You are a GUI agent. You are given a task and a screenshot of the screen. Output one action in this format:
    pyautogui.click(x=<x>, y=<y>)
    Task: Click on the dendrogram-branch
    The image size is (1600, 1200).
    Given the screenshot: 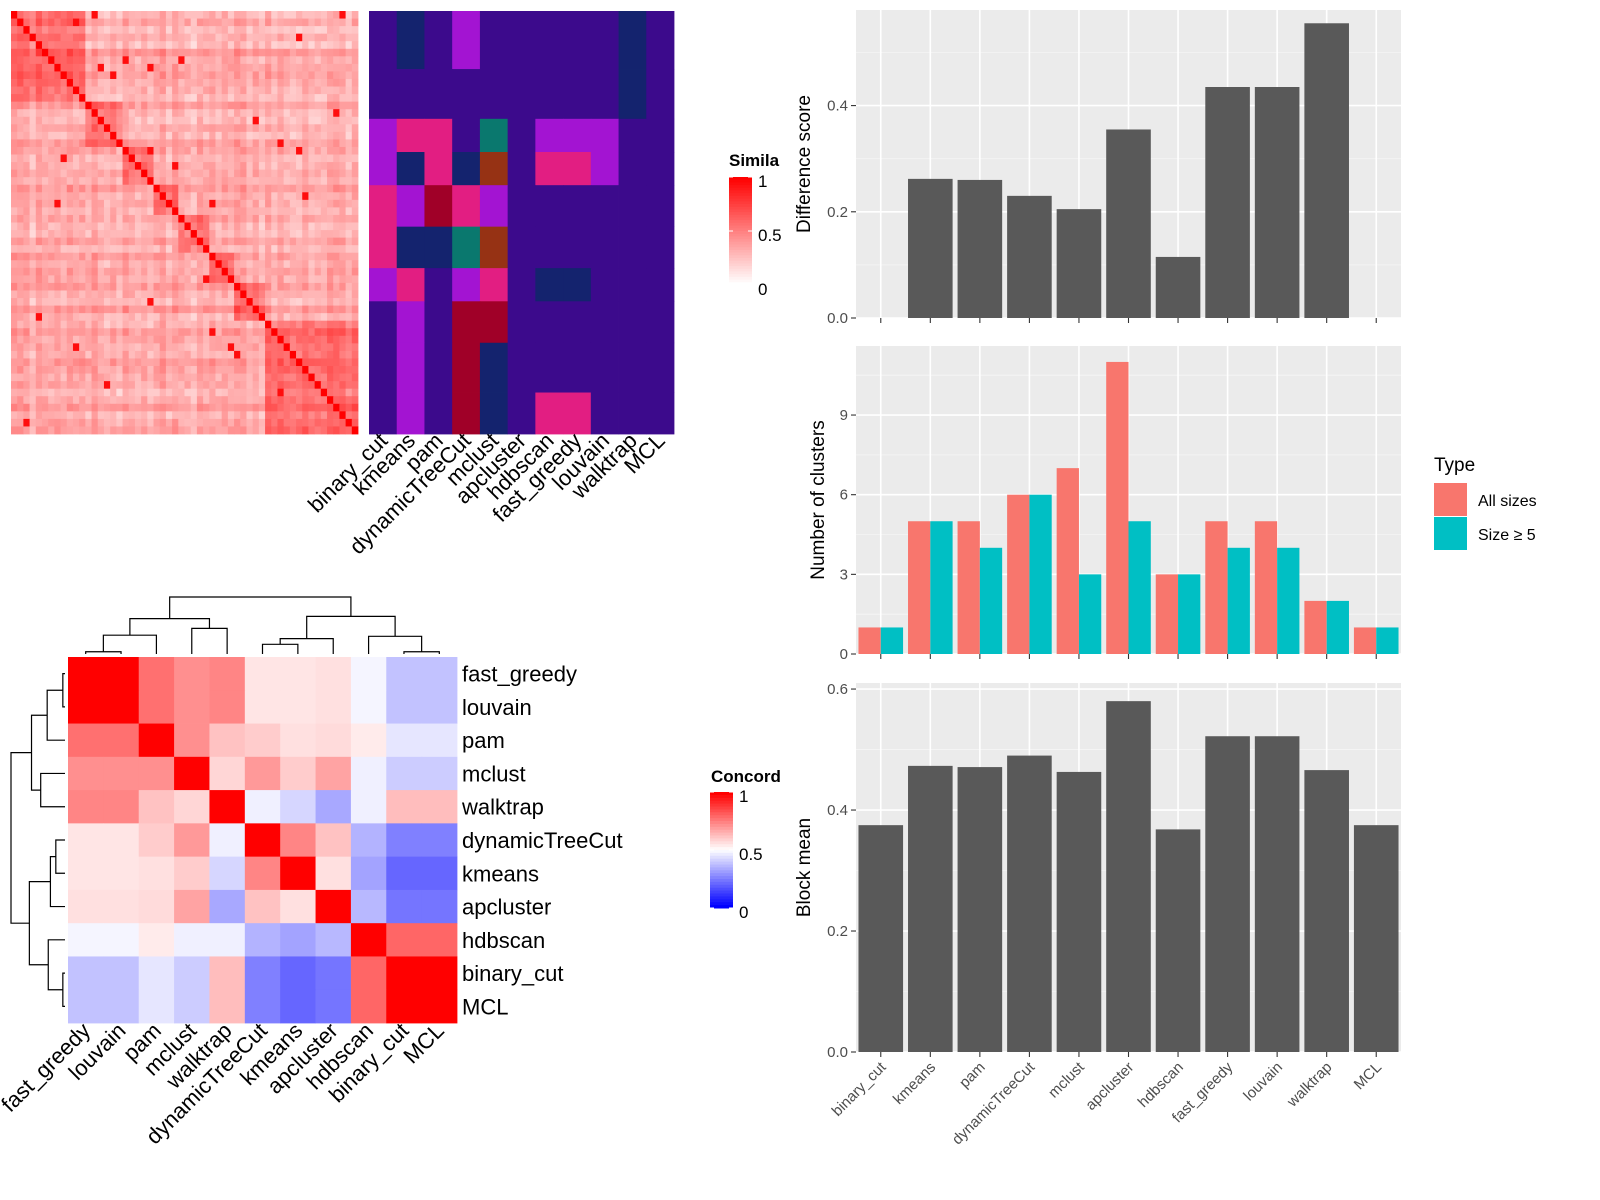 What is the action you would take?
    pyautogui.click(x=351, y=627)
    